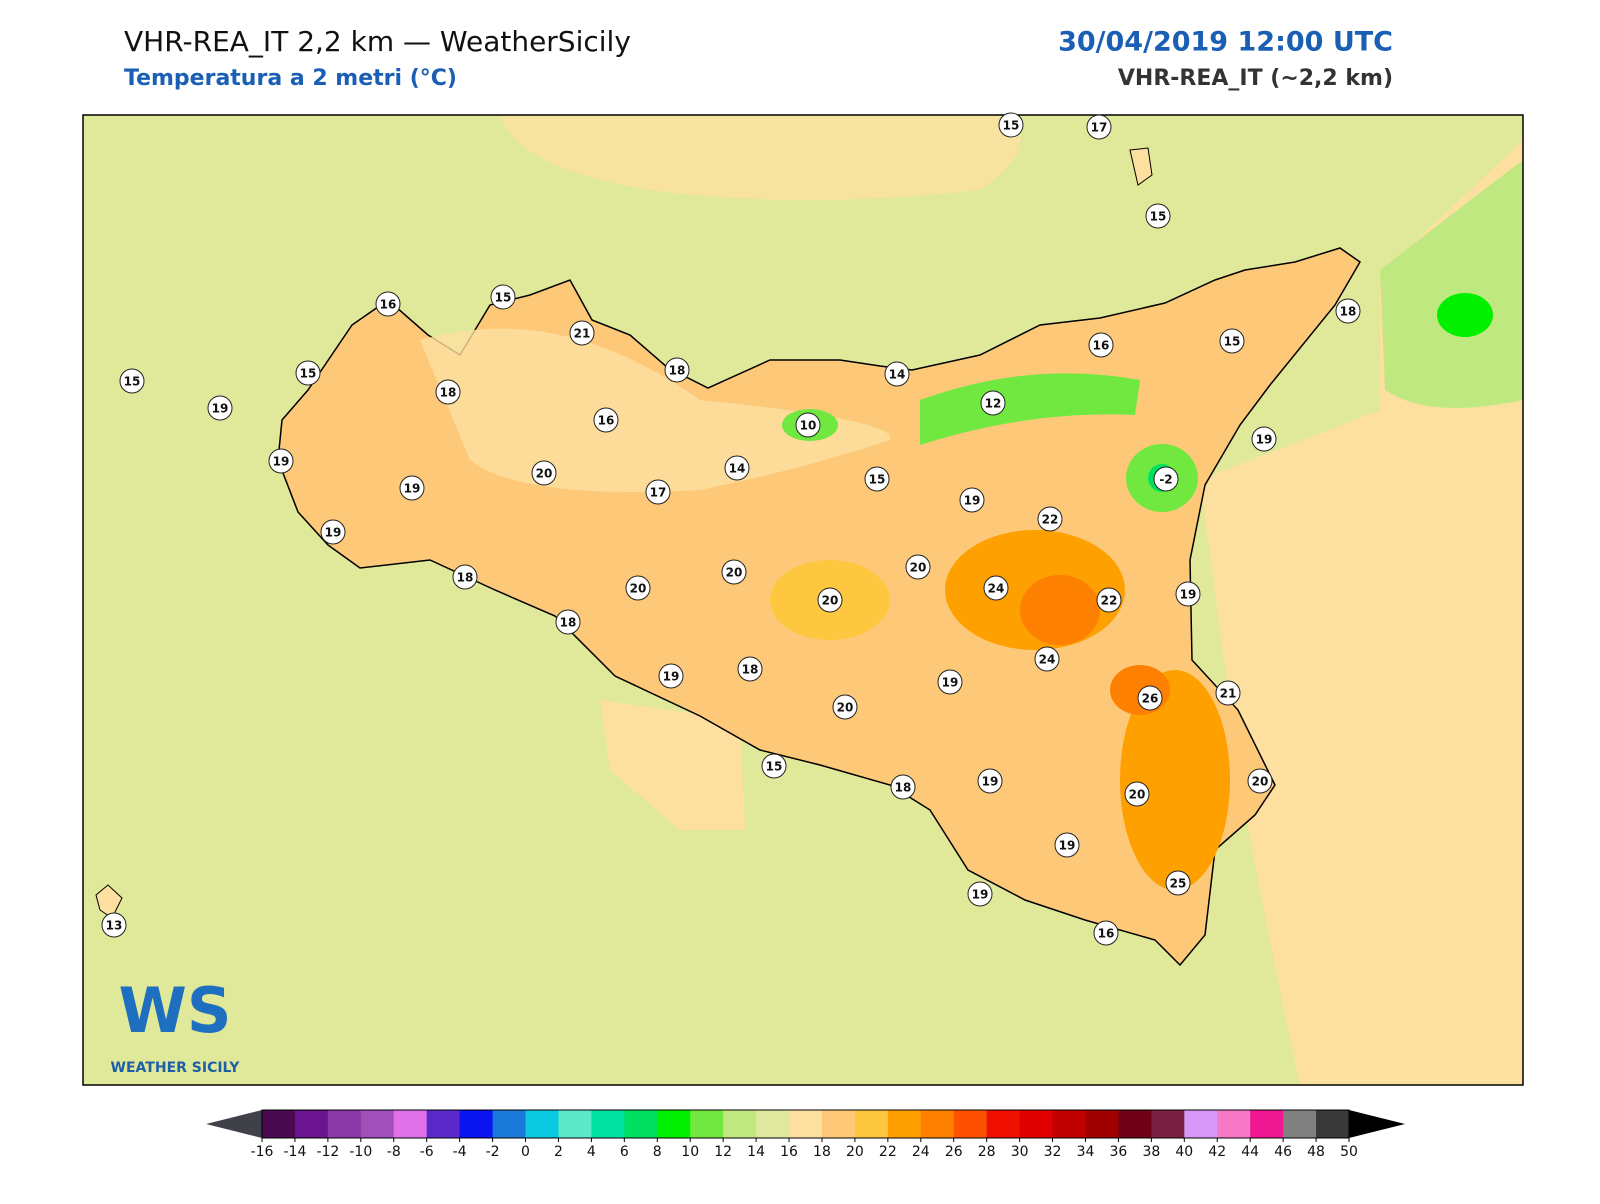  What do you see at coordinates (657, 1152) in the screenshot?
I see `colorbar-tick-label: 8` at bounding box center [657, 1152].